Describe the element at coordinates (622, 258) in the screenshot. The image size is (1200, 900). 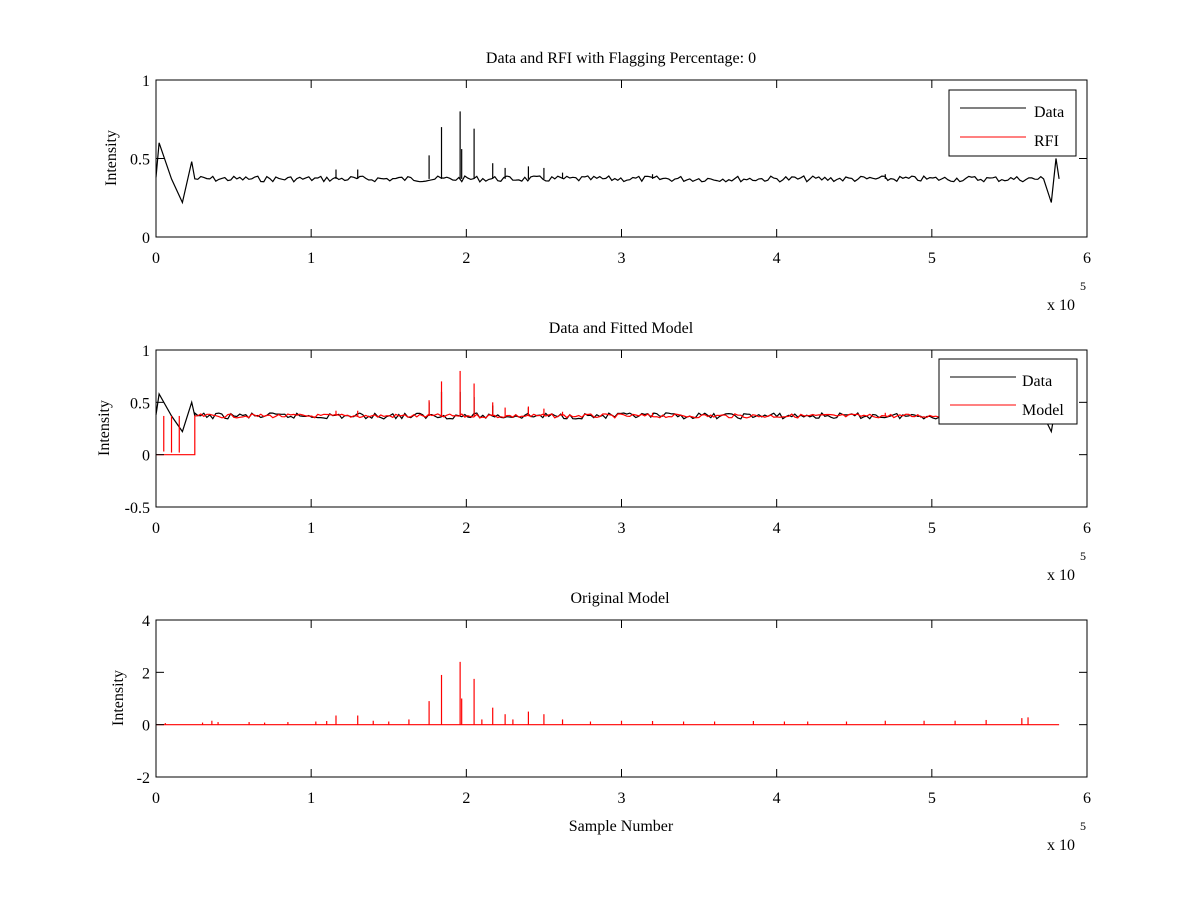
I see `panel-1-xtick-label: 3` at that location.